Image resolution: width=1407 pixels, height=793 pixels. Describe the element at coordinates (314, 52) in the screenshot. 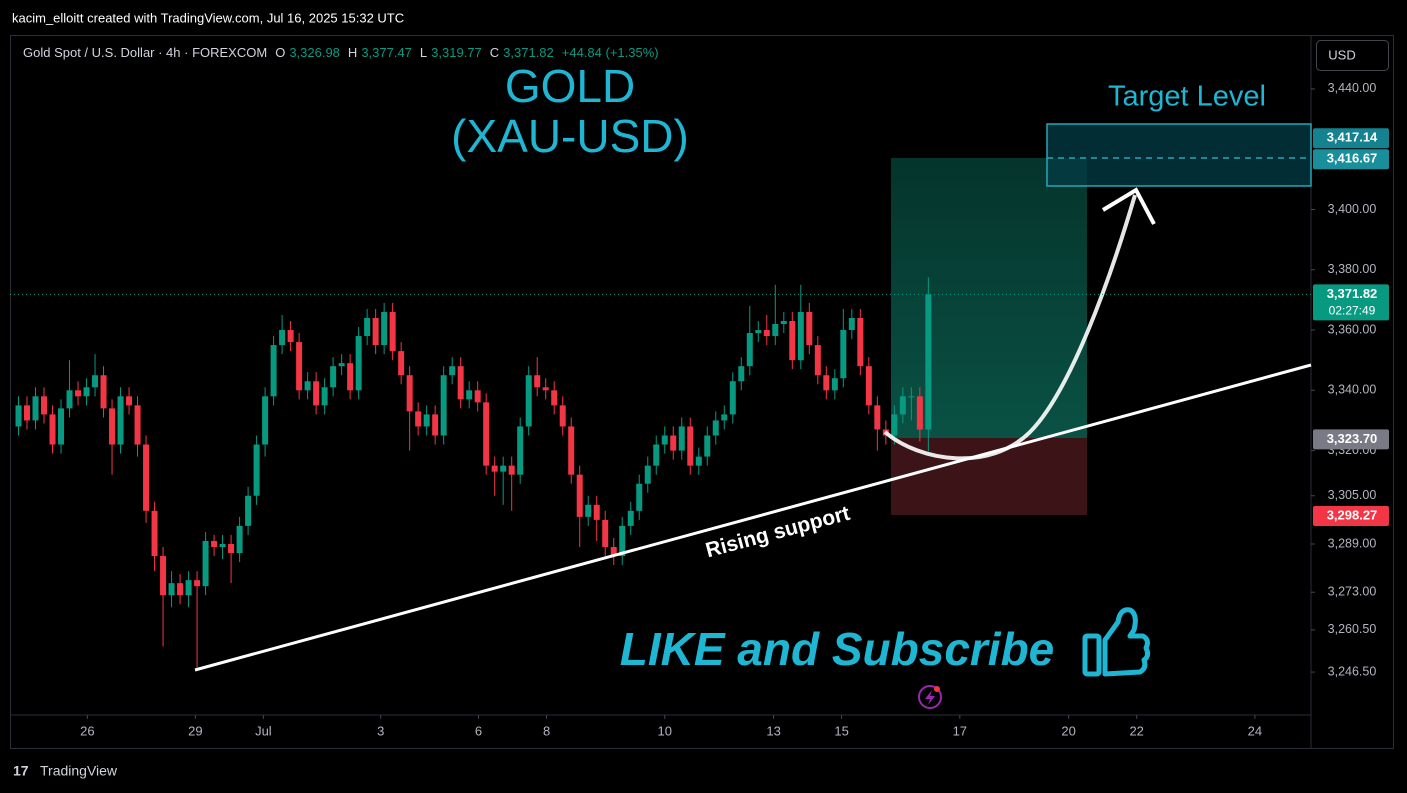

I see `legend-value: 3,326.98` at that location.